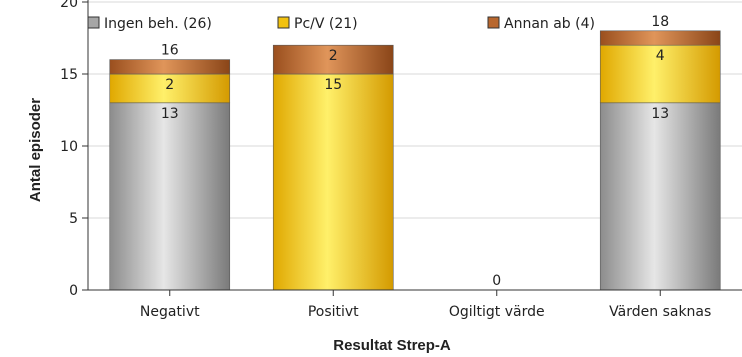 The image size is (742, 357). What do you see at coordinates (660, 56) in the screenshot?
I see `segment-value-label: 4` at bounding box center [660, 56].